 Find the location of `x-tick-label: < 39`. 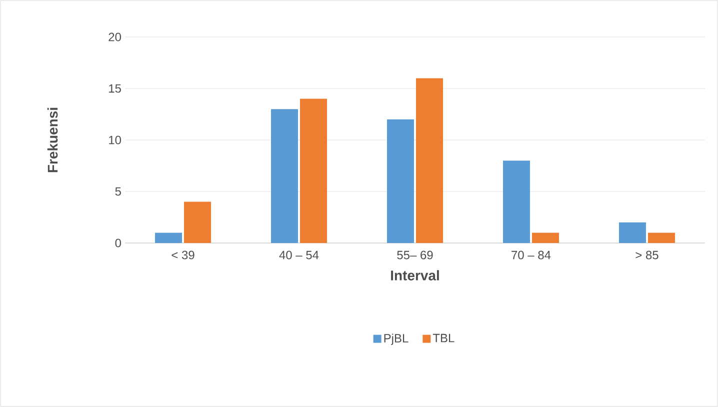

x-tick-label: < 39 is located at coordinates (183, 255).